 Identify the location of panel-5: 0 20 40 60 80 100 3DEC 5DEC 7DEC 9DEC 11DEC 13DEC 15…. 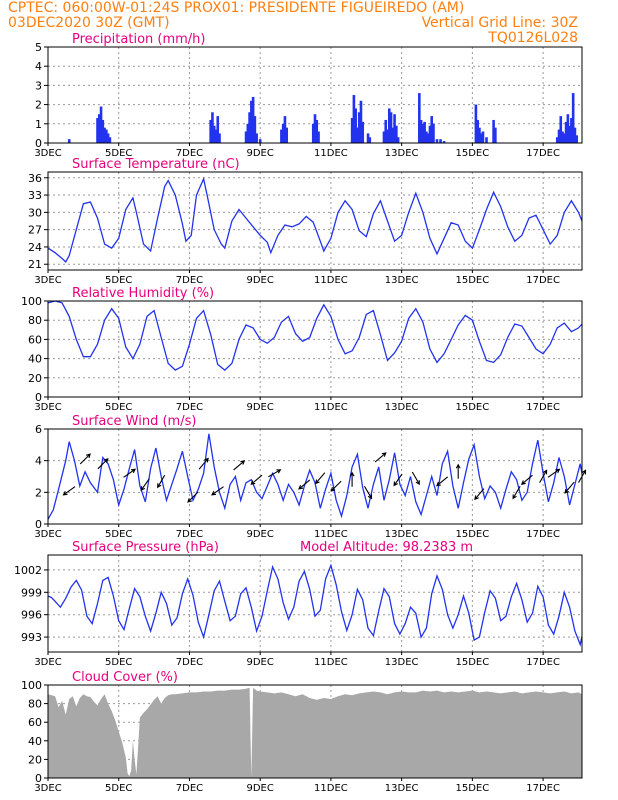
(302, 732).